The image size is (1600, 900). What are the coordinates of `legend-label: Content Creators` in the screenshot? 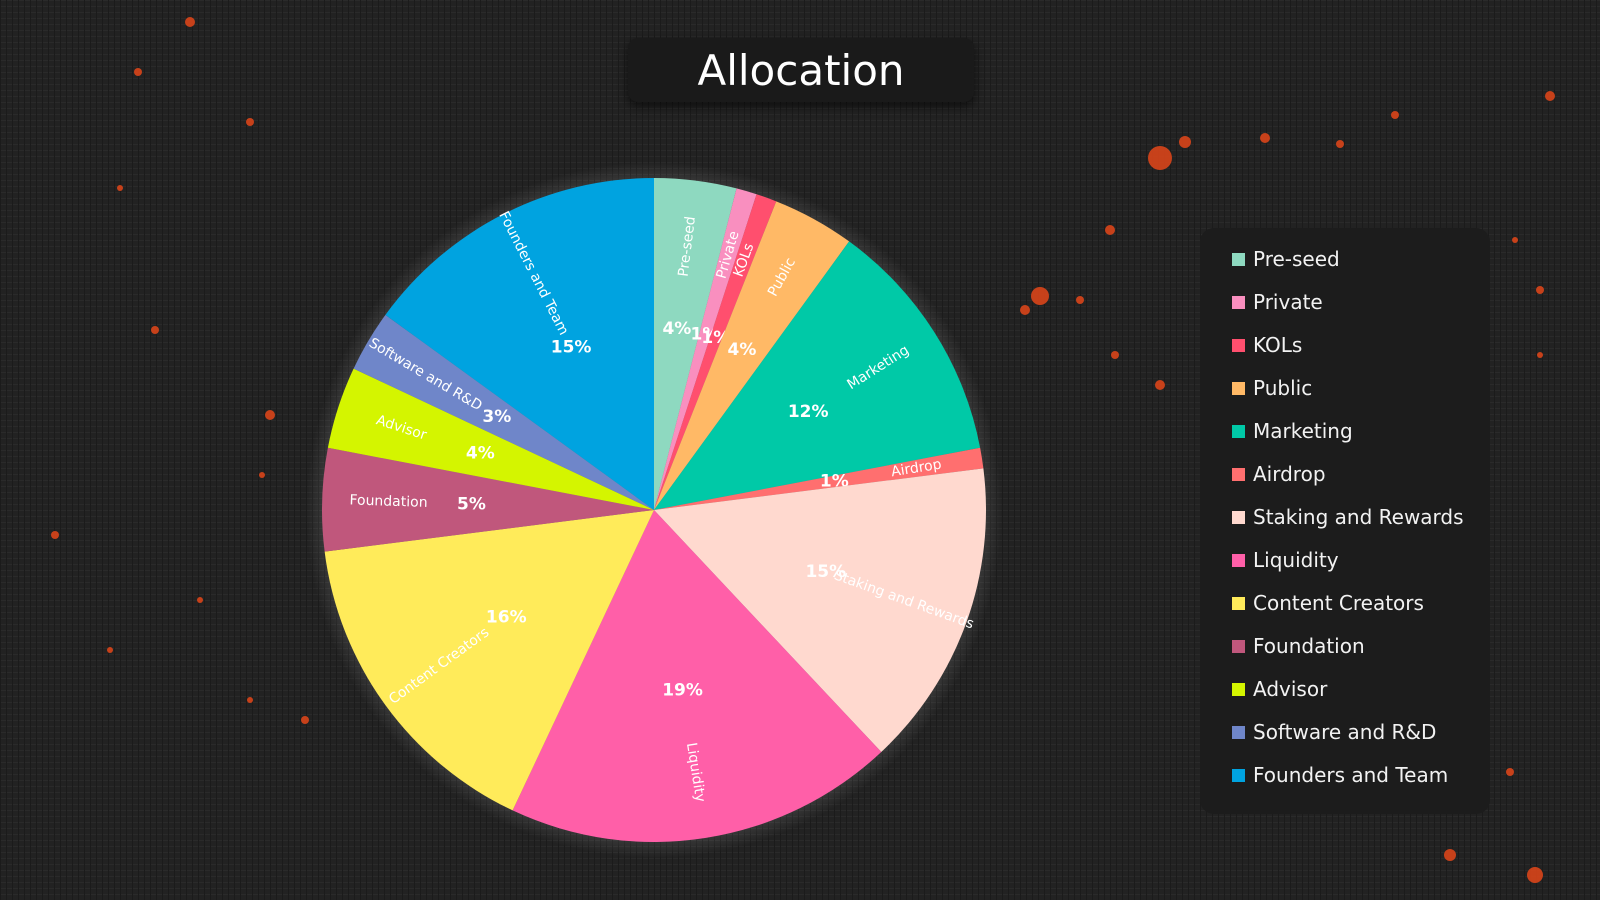 It's located at (1338, 603).